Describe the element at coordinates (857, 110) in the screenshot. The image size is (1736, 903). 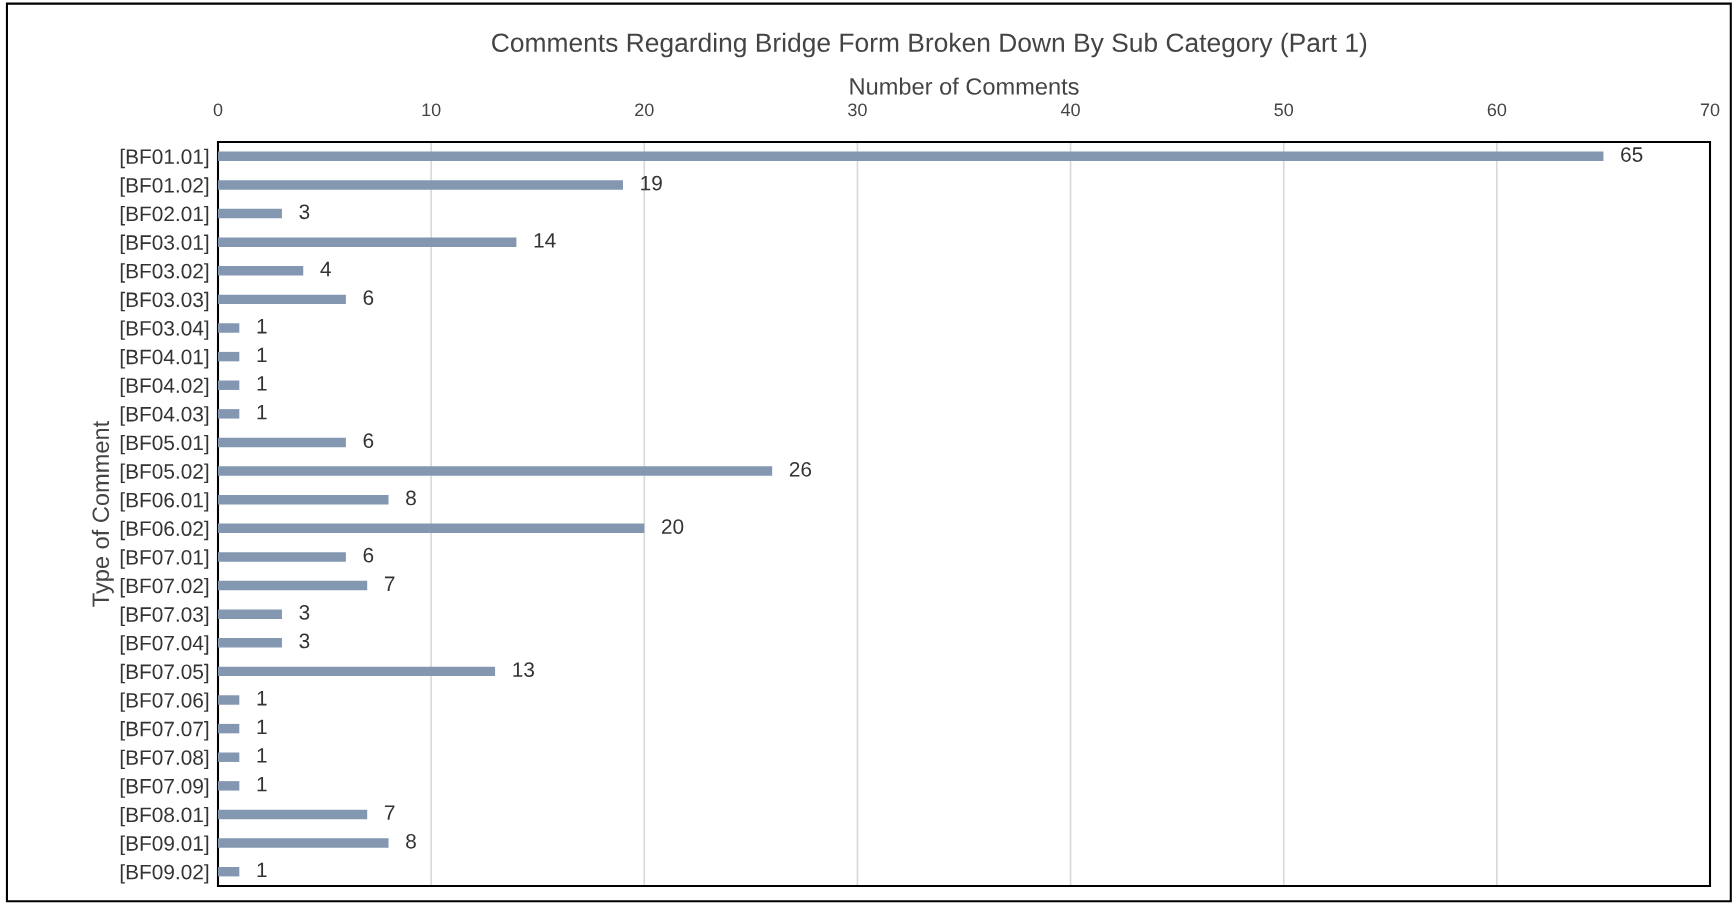
I see `x-tick-label: 30` at that location.